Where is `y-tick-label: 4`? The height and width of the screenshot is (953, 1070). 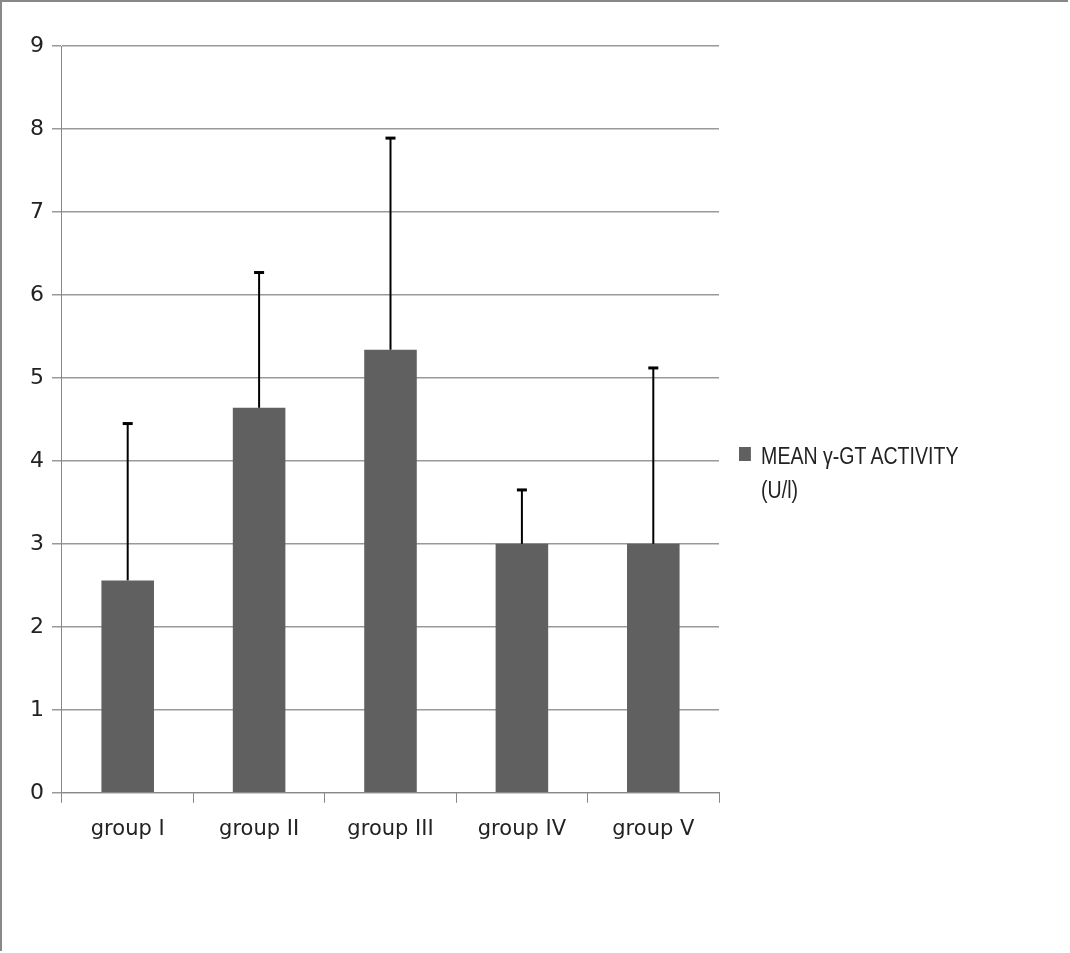
y-tick-label: 4 is located at coordinates (37, 459).